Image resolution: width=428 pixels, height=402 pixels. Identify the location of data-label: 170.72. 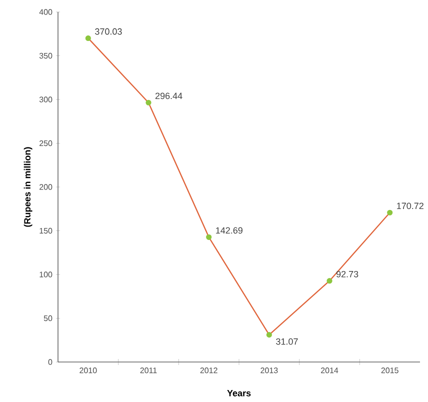
(410, 206).